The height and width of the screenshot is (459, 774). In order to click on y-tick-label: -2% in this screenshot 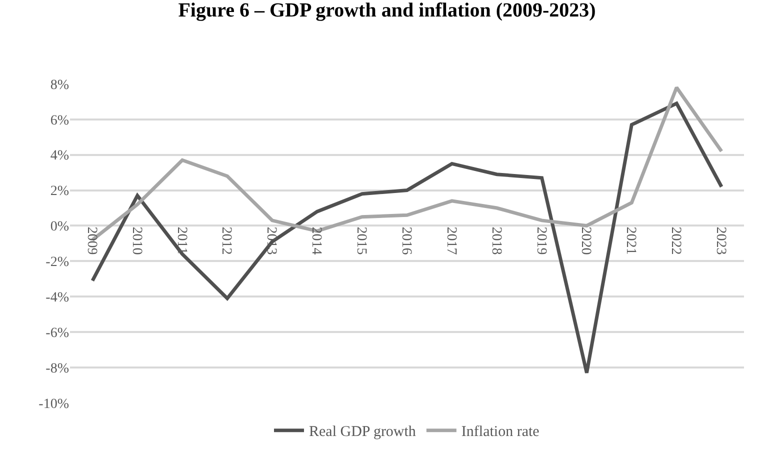, I will do `click(58, 262)`.